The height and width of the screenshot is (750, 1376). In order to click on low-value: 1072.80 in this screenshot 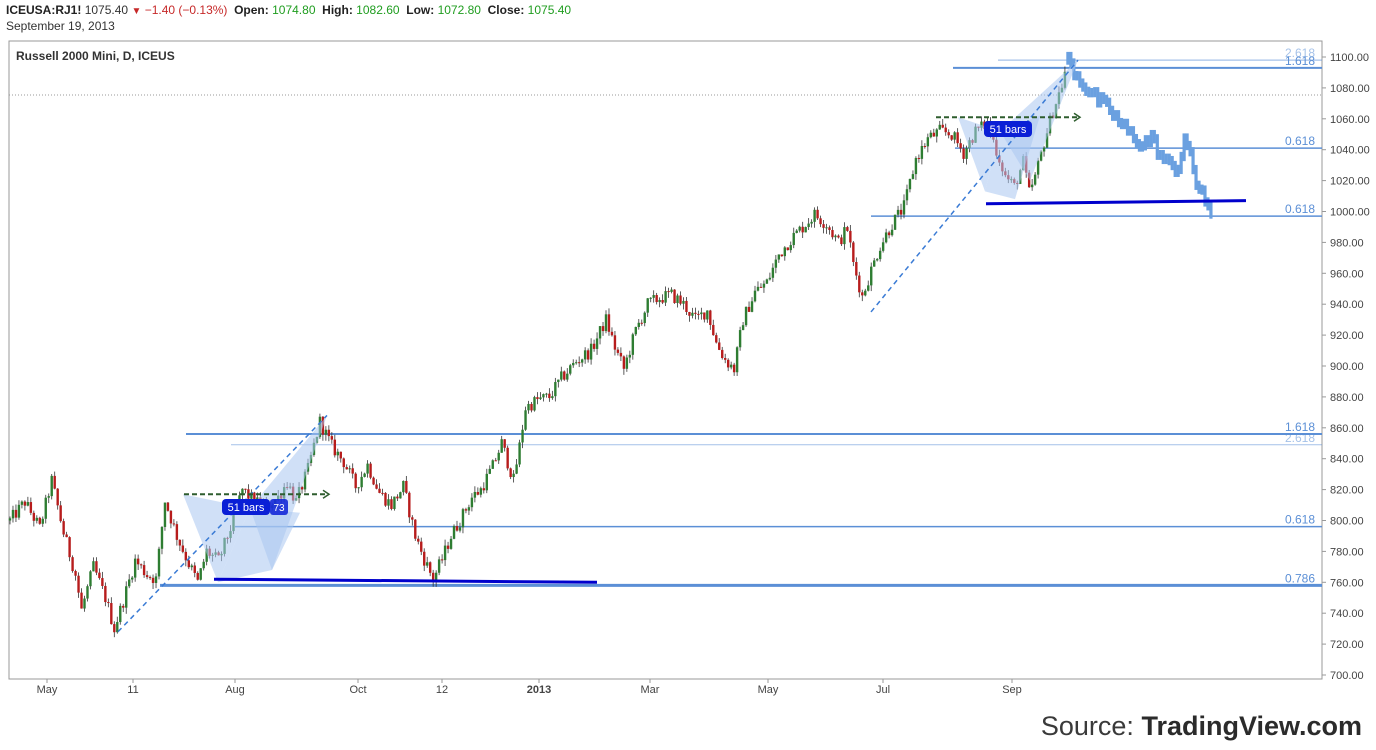, I will do `click(459, 10)`.